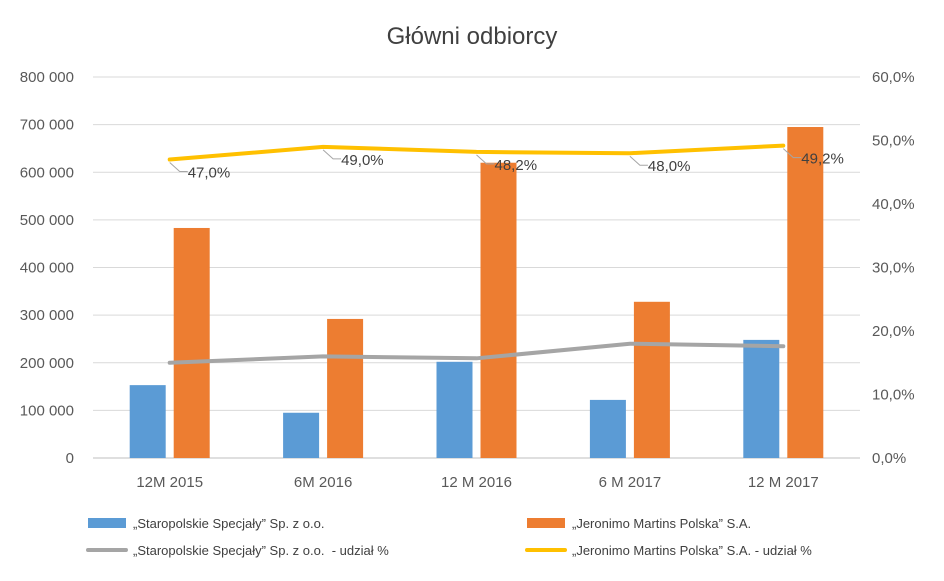 The height and width of the screenshot is (581, 944). I want to click on y2-tick-label: 0,0%, so click(889, 458).